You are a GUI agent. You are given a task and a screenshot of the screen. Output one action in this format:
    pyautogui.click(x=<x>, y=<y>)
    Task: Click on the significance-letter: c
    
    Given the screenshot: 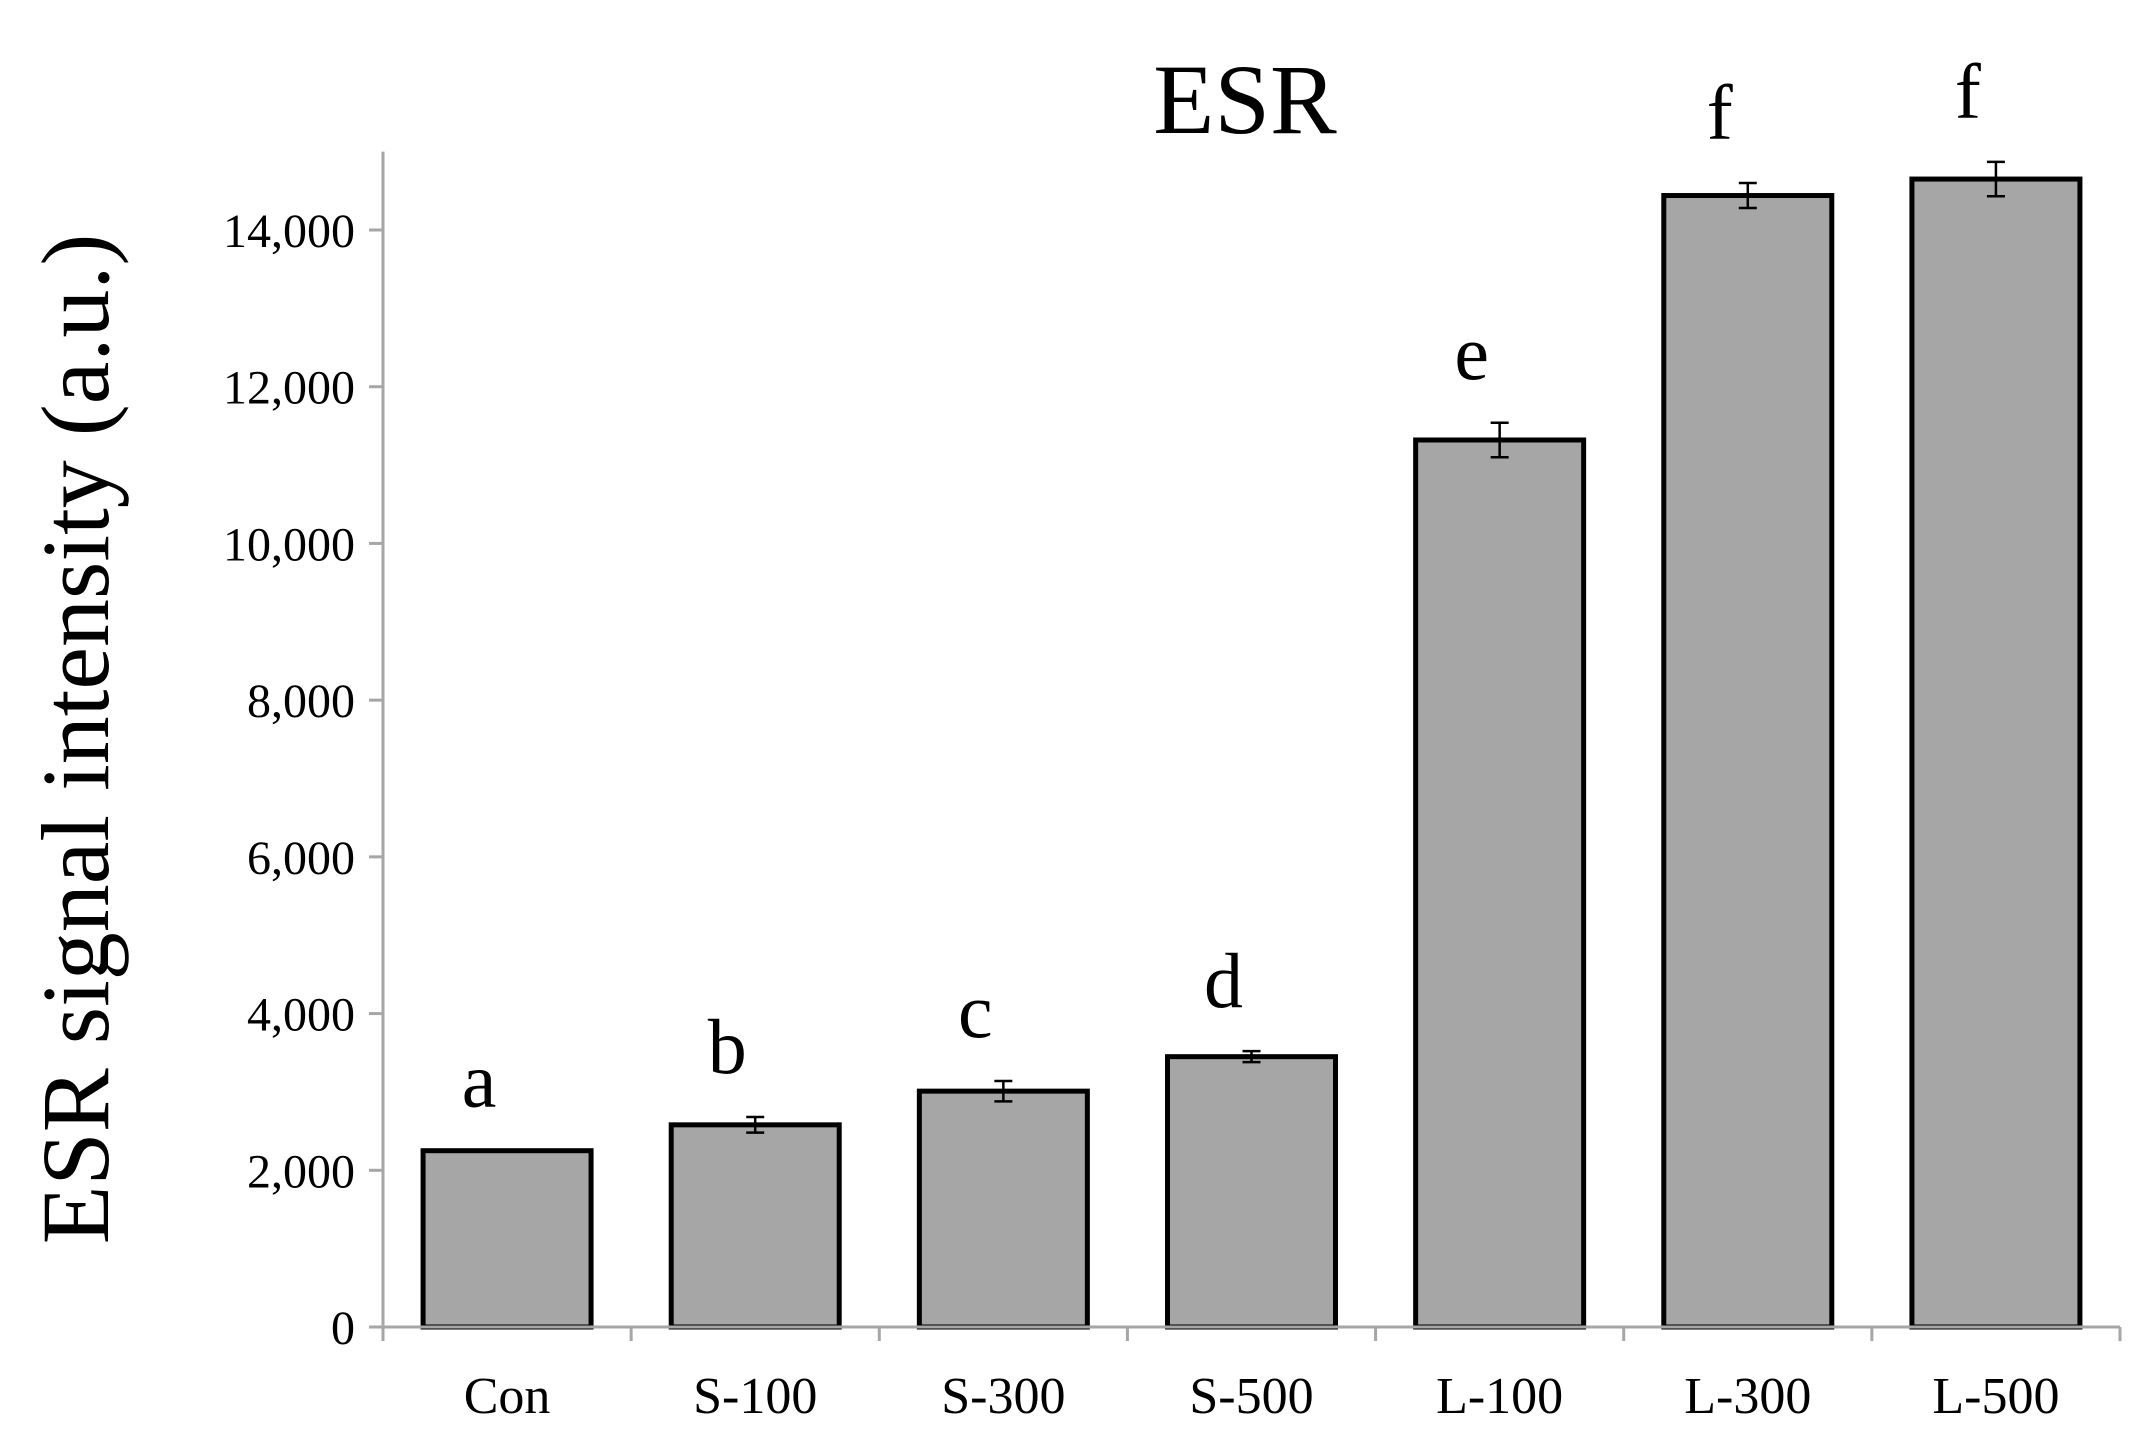 What is the action you would take?
    pyautogui.click(x=975, y=1010)
    